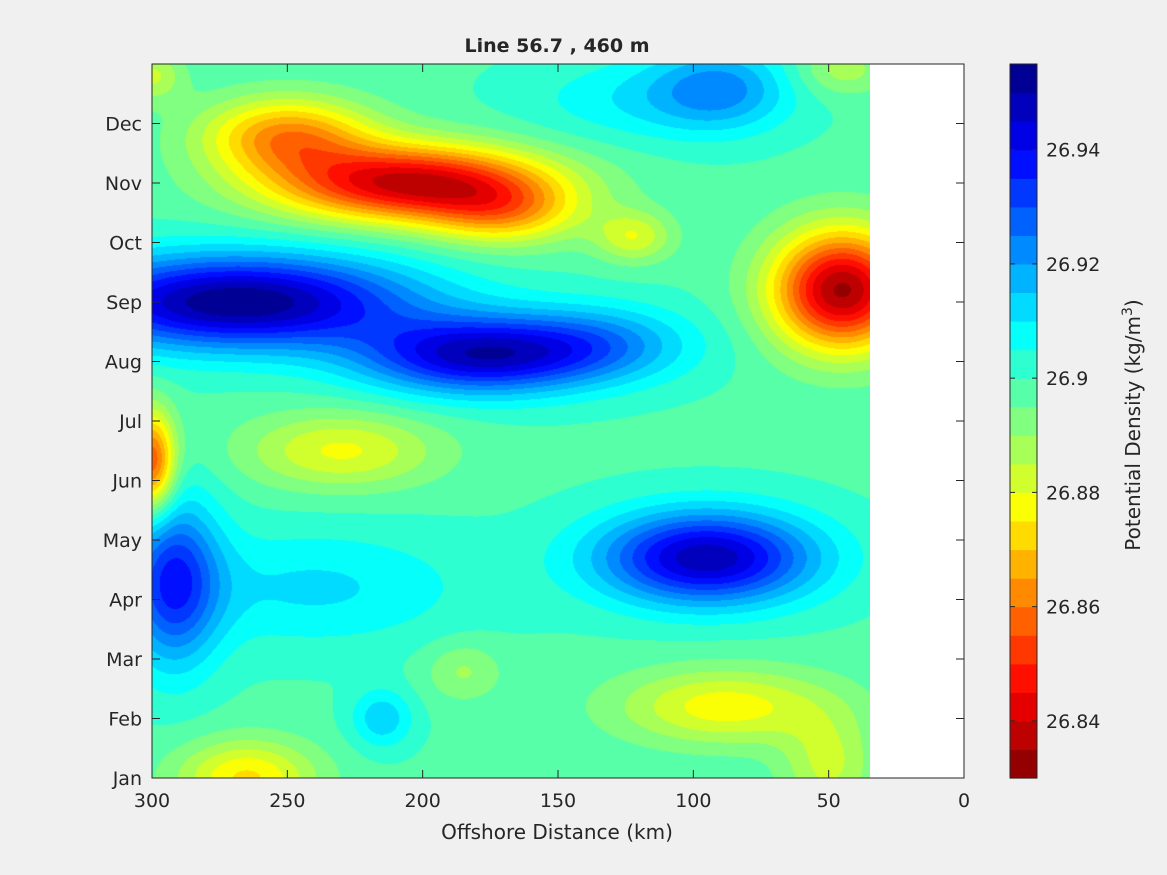 Image resolution: width=1167 pixels, height=875 pixels. What do you see at coordinates (964, 801) in the screenshot?
I see `x-tick-label: 0` at bounding box center [964, 801].